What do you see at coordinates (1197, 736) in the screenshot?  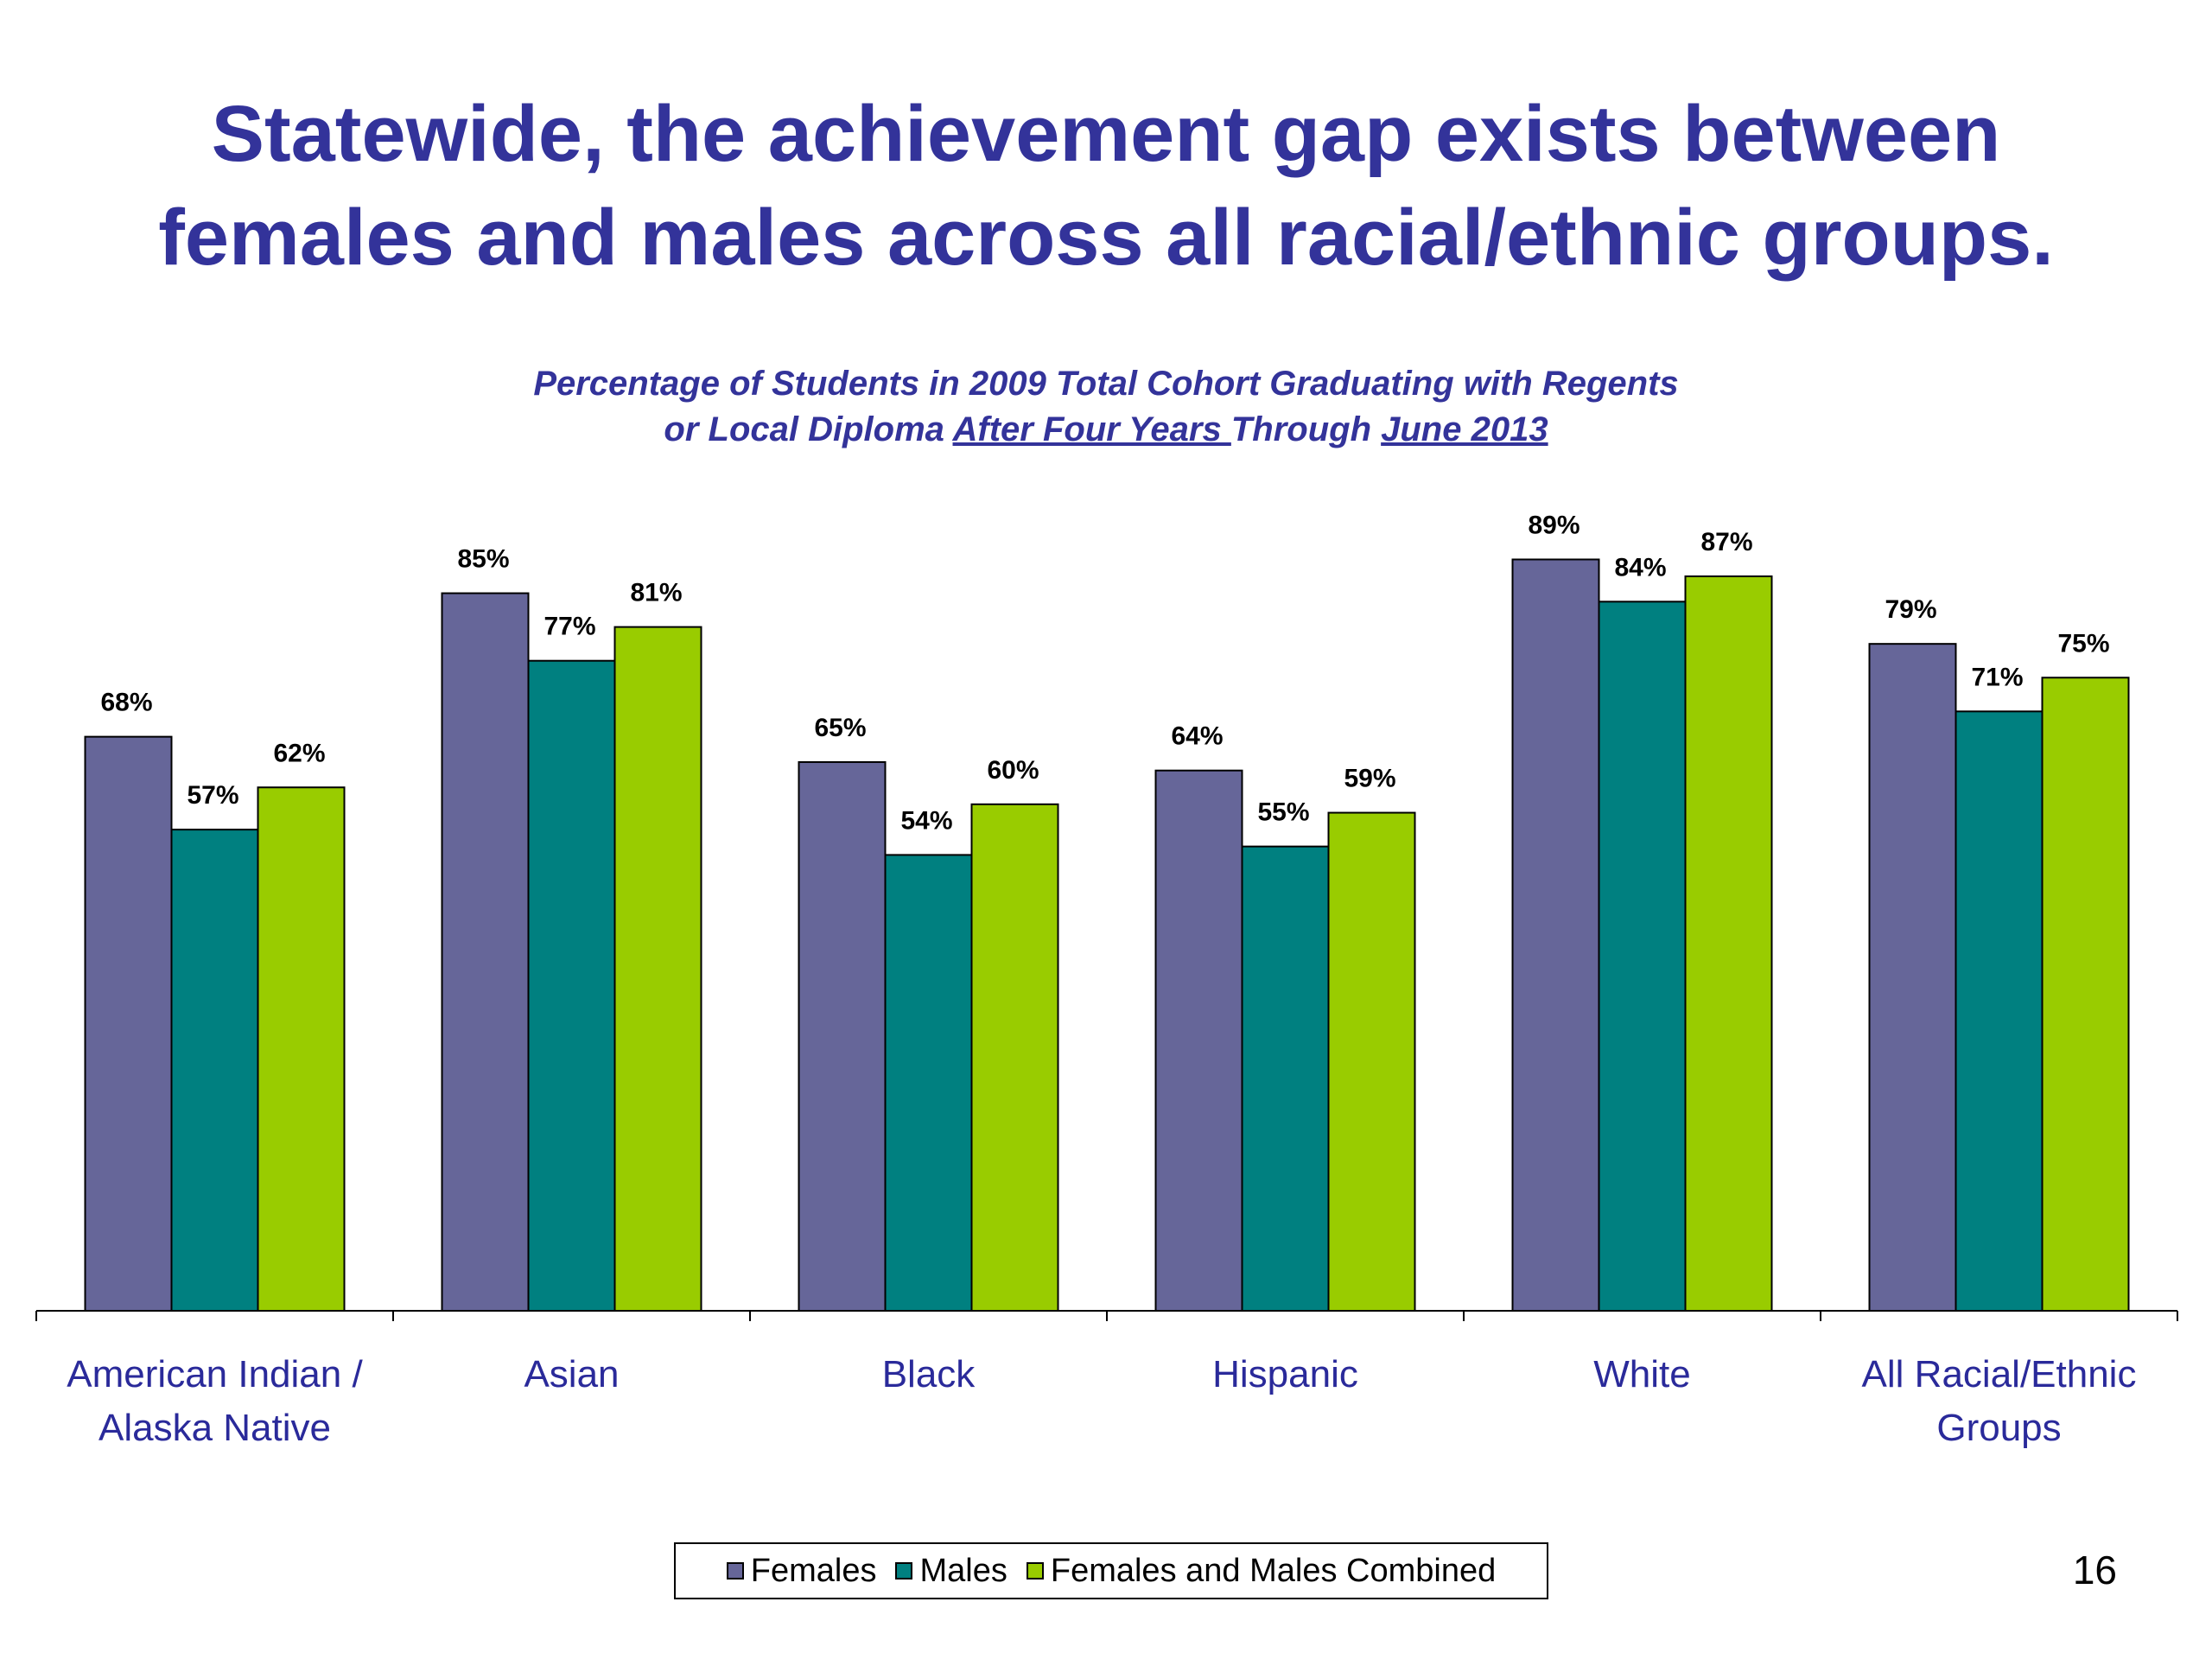 I see `data-label: 64%` at bounding box center [1197, 736].